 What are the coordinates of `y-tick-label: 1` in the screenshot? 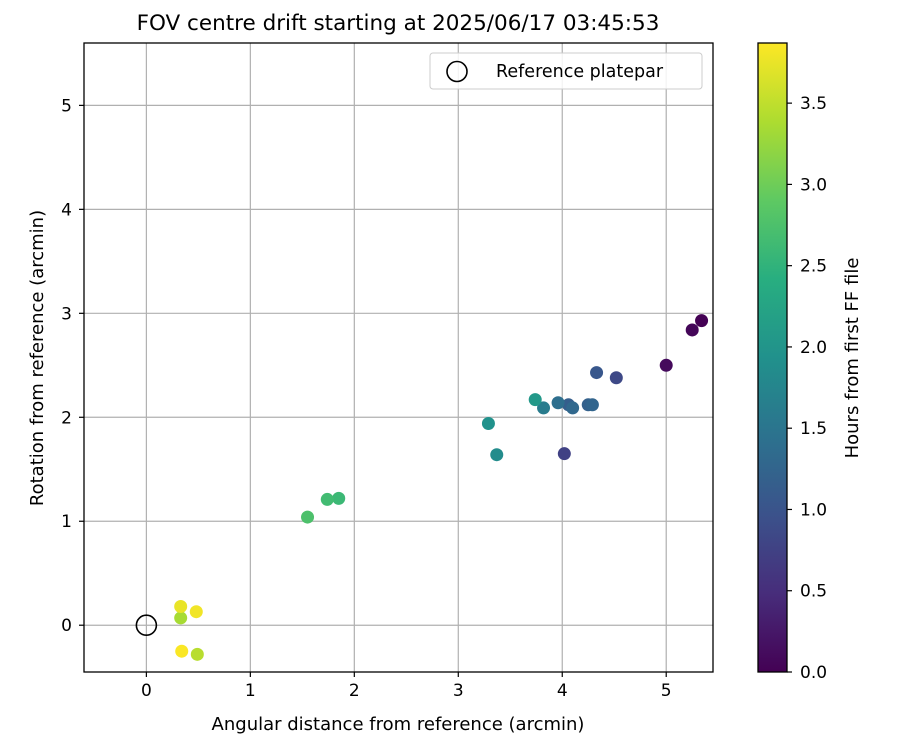 It's located at (66, 522).